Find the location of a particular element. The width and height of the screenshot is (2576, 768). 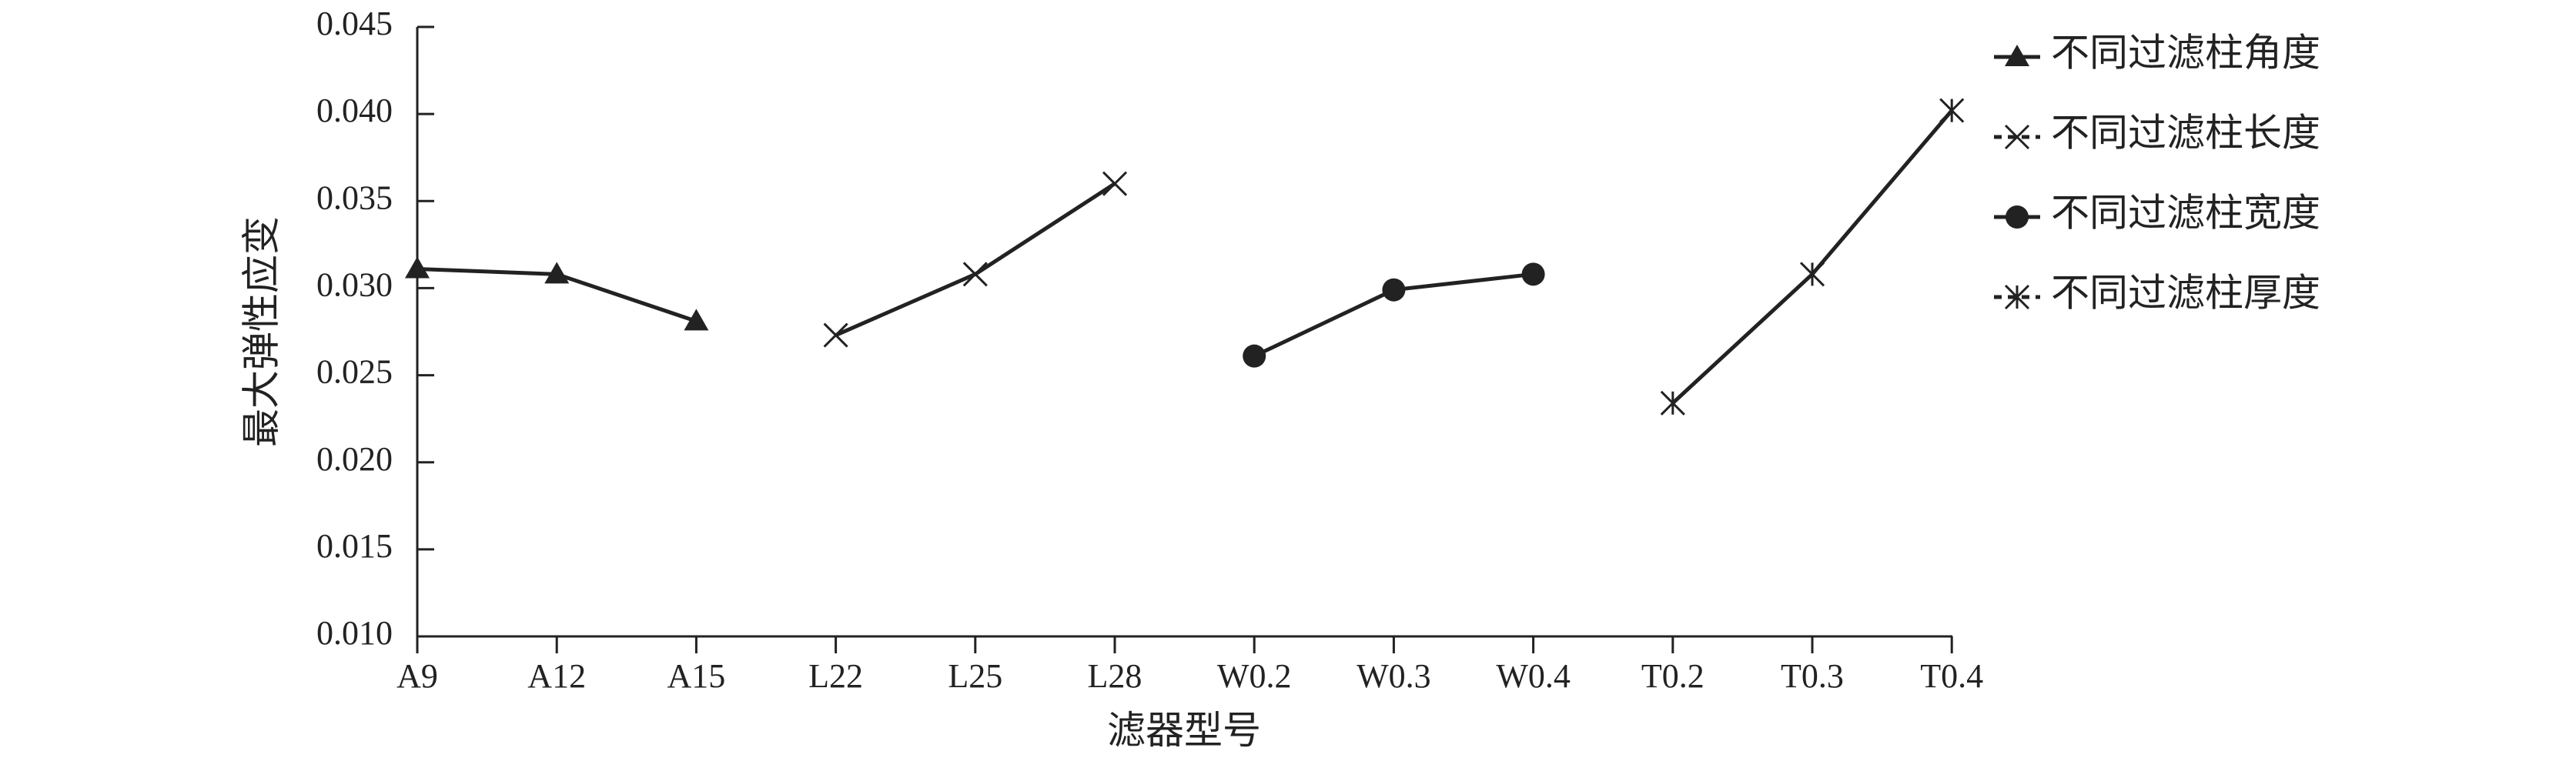

x-tick-label: A9 is located at coordinates (417, 676).